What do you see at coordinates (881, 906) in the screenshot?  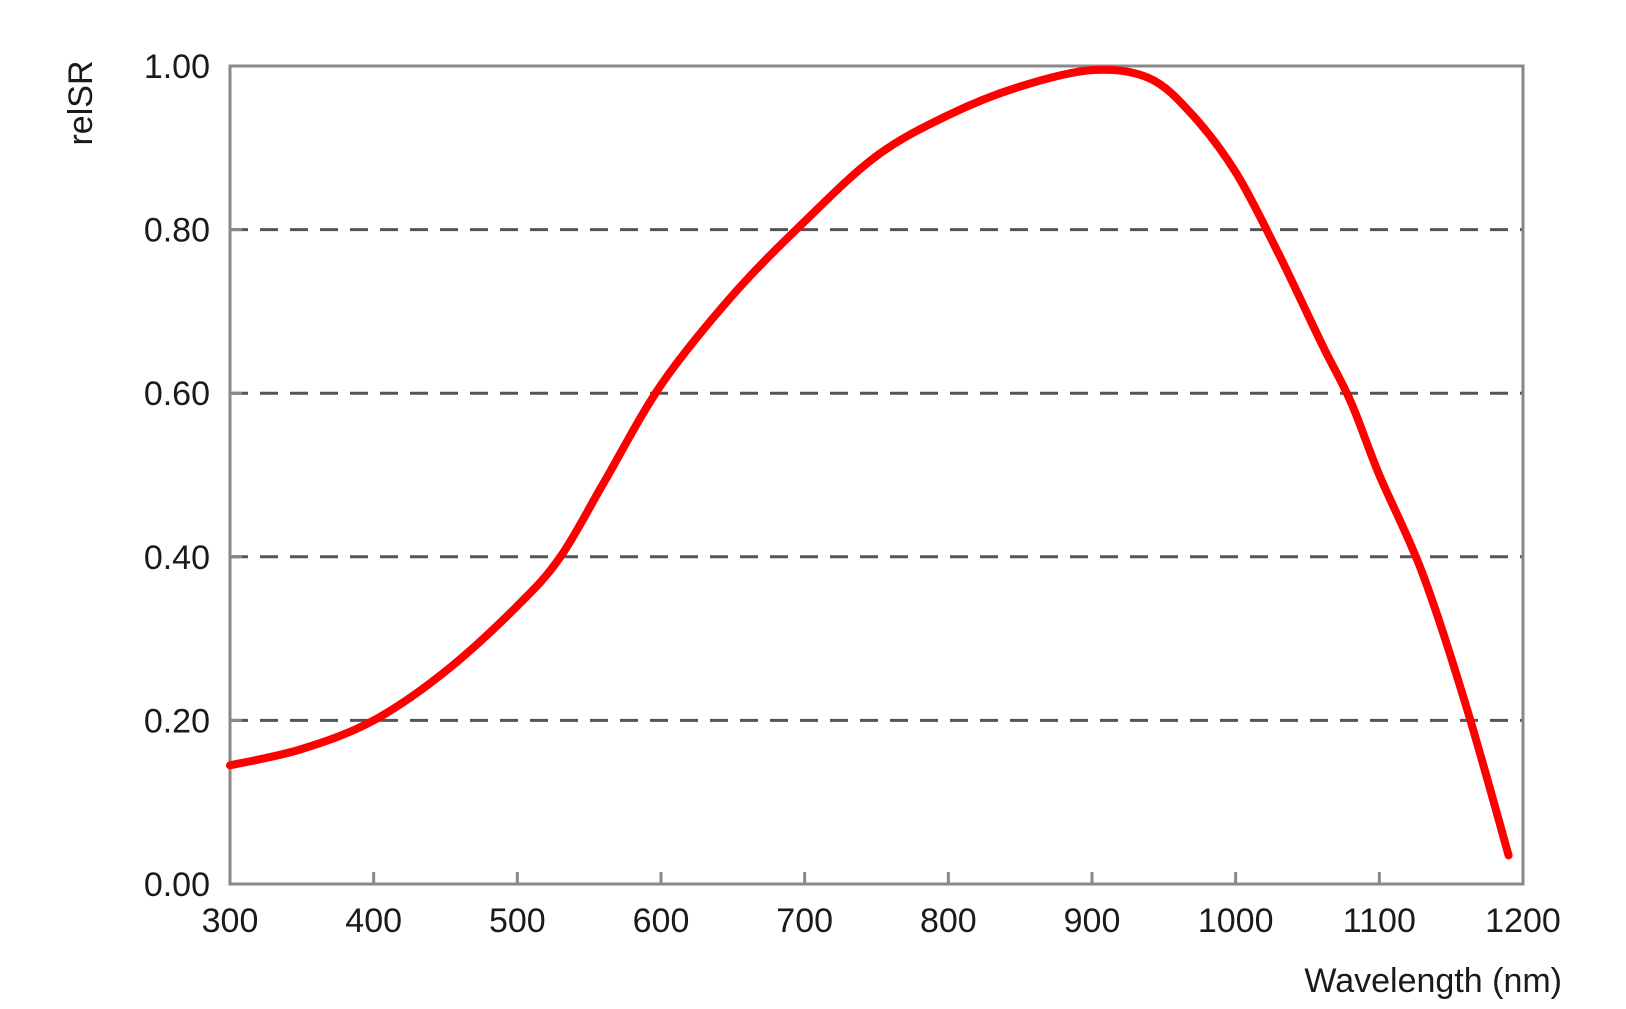 I see `x-axis: 300 400 500 600 700 800 900 1000 1100 1200` at bounding box center [881, 906].